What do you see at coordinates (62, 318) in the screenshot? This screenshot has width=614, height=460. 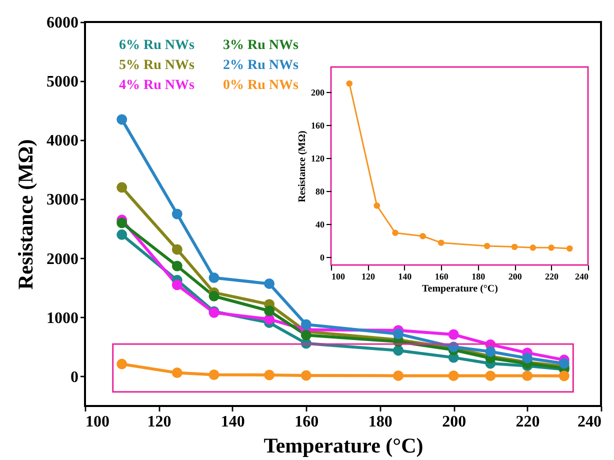 I see `y-tick-label: 1000` at bounding box center [62, 318].